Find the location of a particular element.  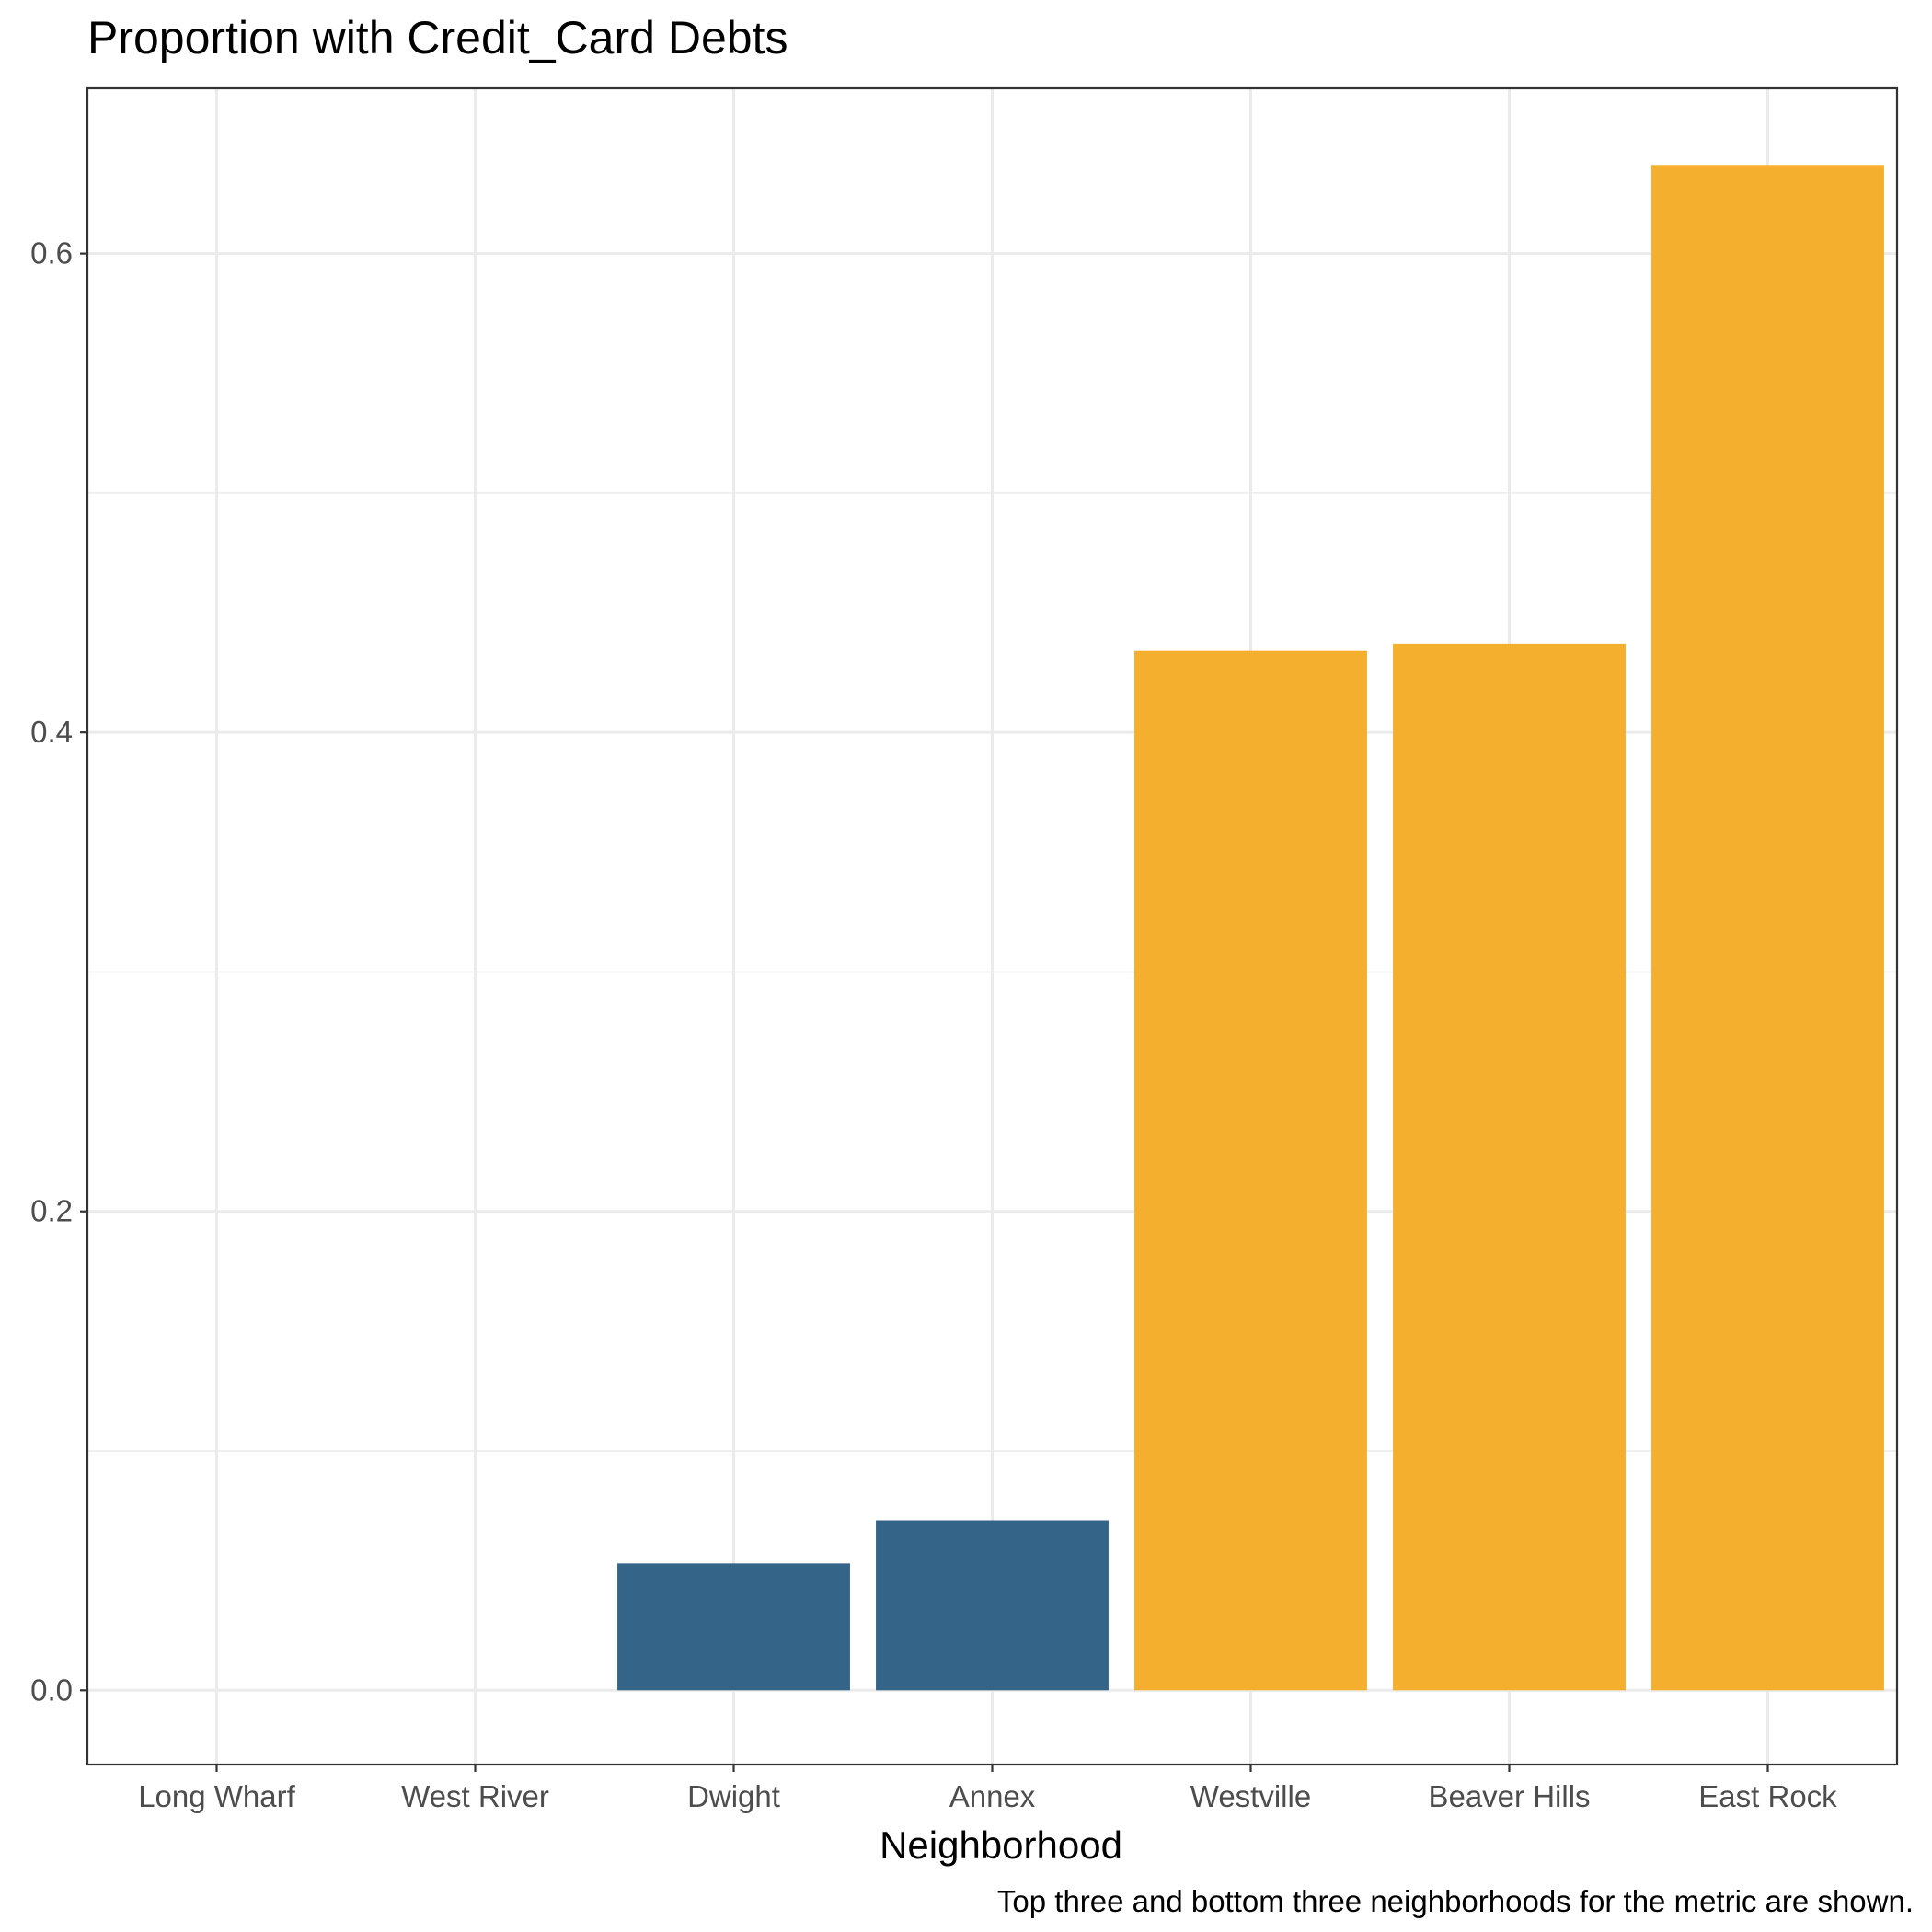

y-tick-label: 0.2 is located at coordinates (51, 1211).